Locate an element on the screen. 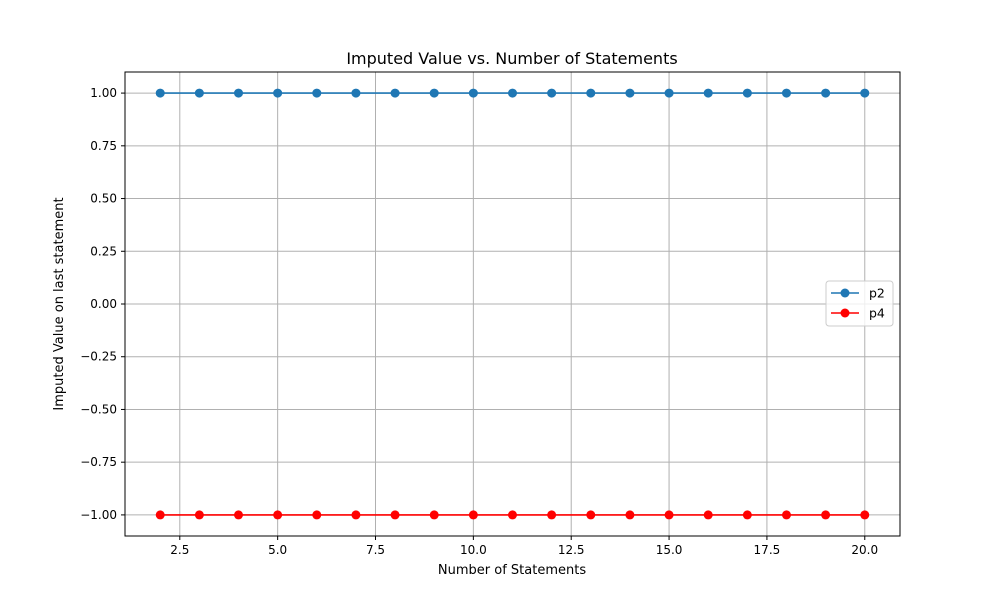 Image resolution: width=1000 pixels, height=600 pixels. x-tick-label: 20.0 is located at coordinates (864, 550).